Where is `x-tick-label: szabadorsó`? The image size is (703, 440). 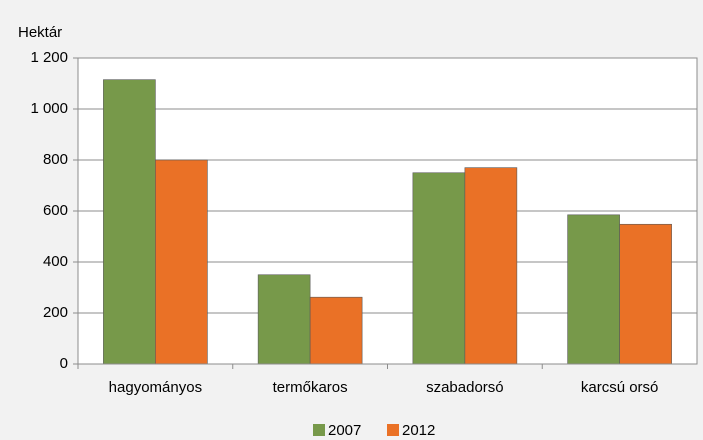
x-tick-label: szabadorsó is located at coordinates (465, 387).